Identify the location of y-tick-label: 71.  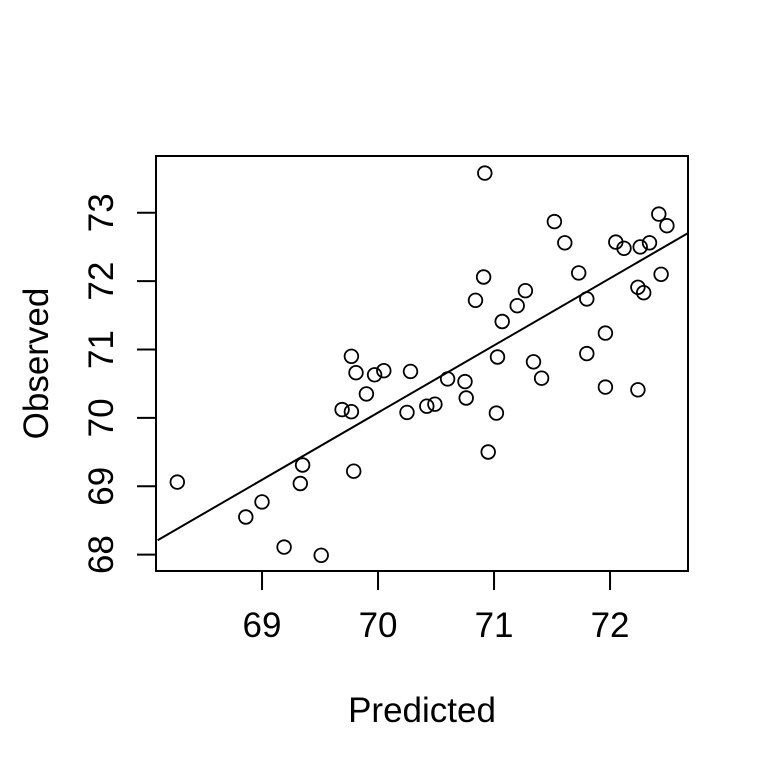
(101, 349).